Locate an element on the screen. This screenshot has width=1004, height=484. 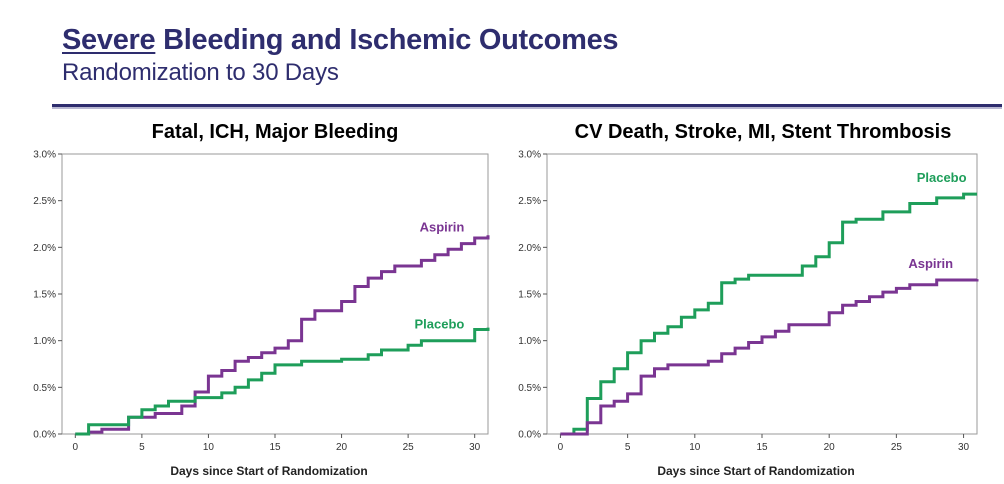
series-line-aspirin is located at coordinates (769, 357).